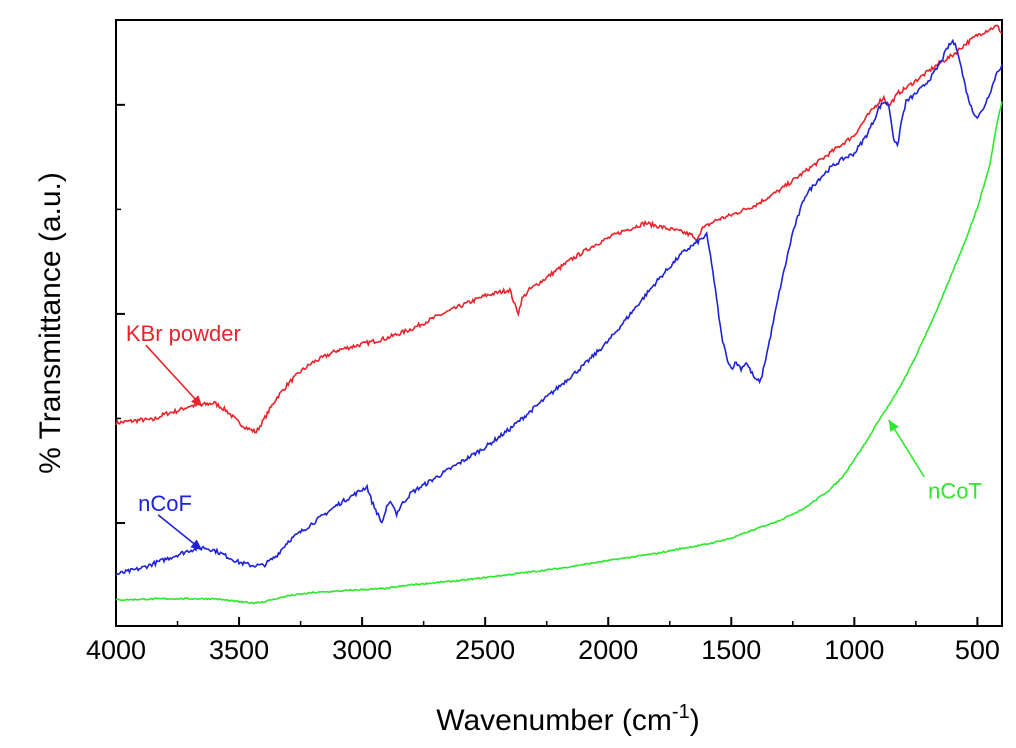 This screenshot has width=1016, height=748. Describe the element at coordinates (120, 365) in the screenshot. I see `y-ticks` at that location.